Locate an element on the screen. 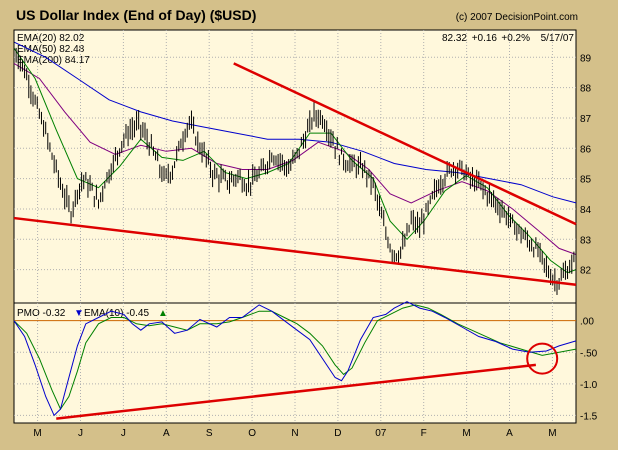 The image size is (618, 450). quote-change: +0.16 is located at coordinates (485, 38).